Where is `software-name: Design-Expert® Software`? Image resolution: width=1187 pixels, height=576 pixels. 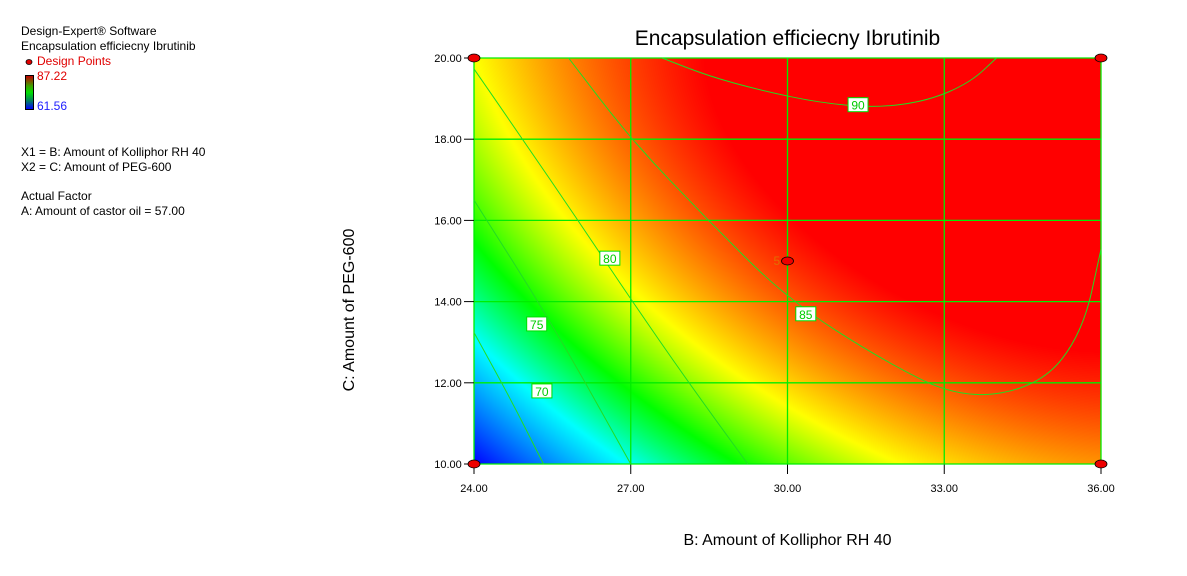 software-name: Design-Expert® Software is located at coordinates (89, 31).